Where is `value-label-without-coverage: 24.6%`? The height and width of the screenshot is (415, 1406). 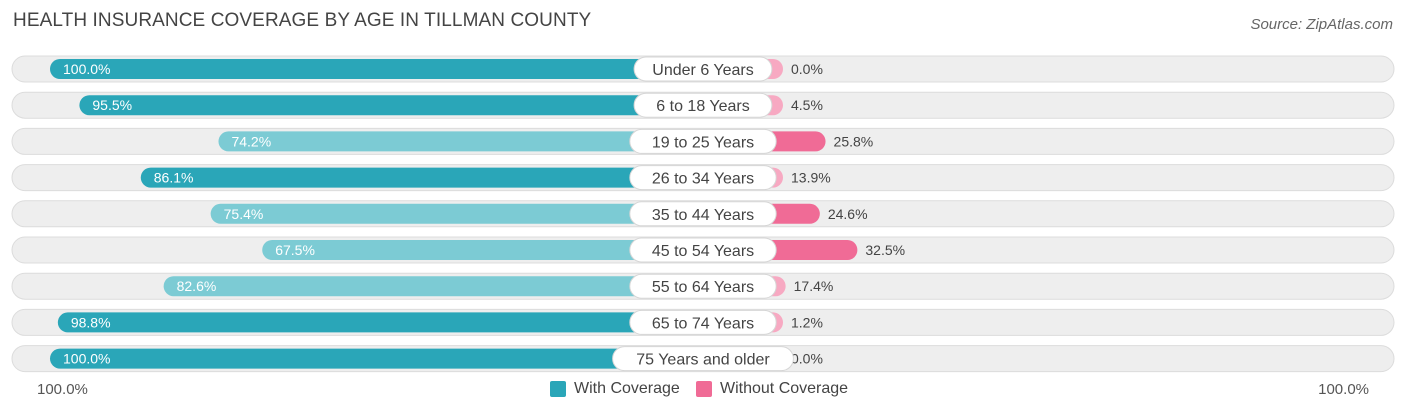
value-label-without-coverage: 24.6% is located at coordinates (848, 214).